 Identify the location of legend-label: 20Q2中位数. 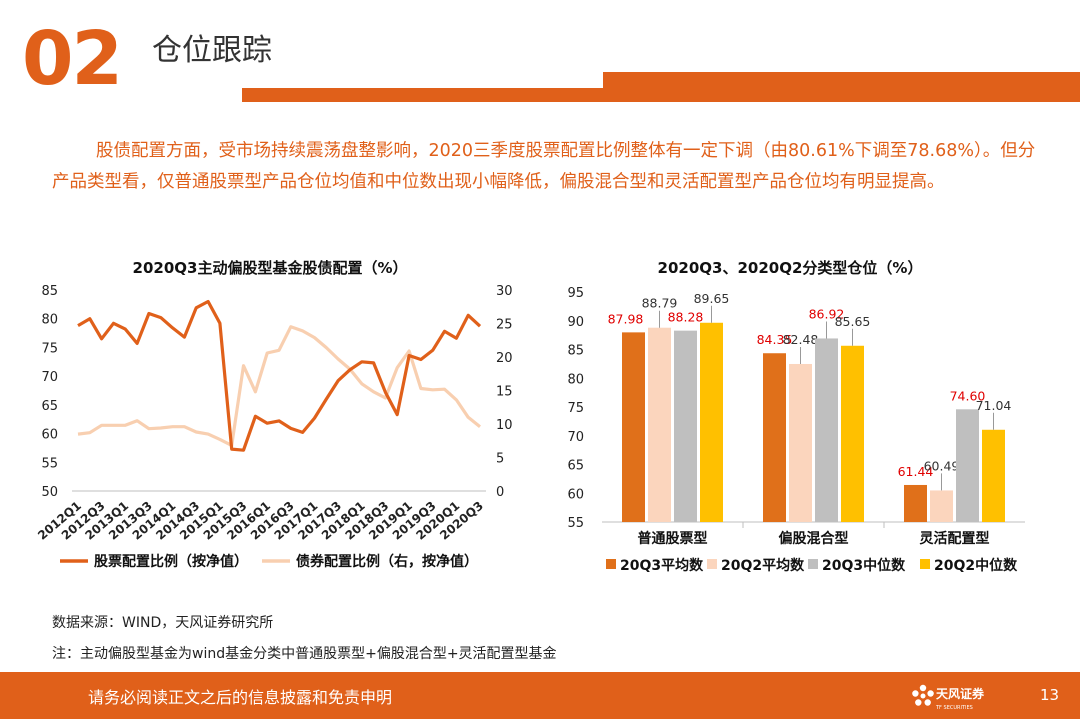
(976, 565).